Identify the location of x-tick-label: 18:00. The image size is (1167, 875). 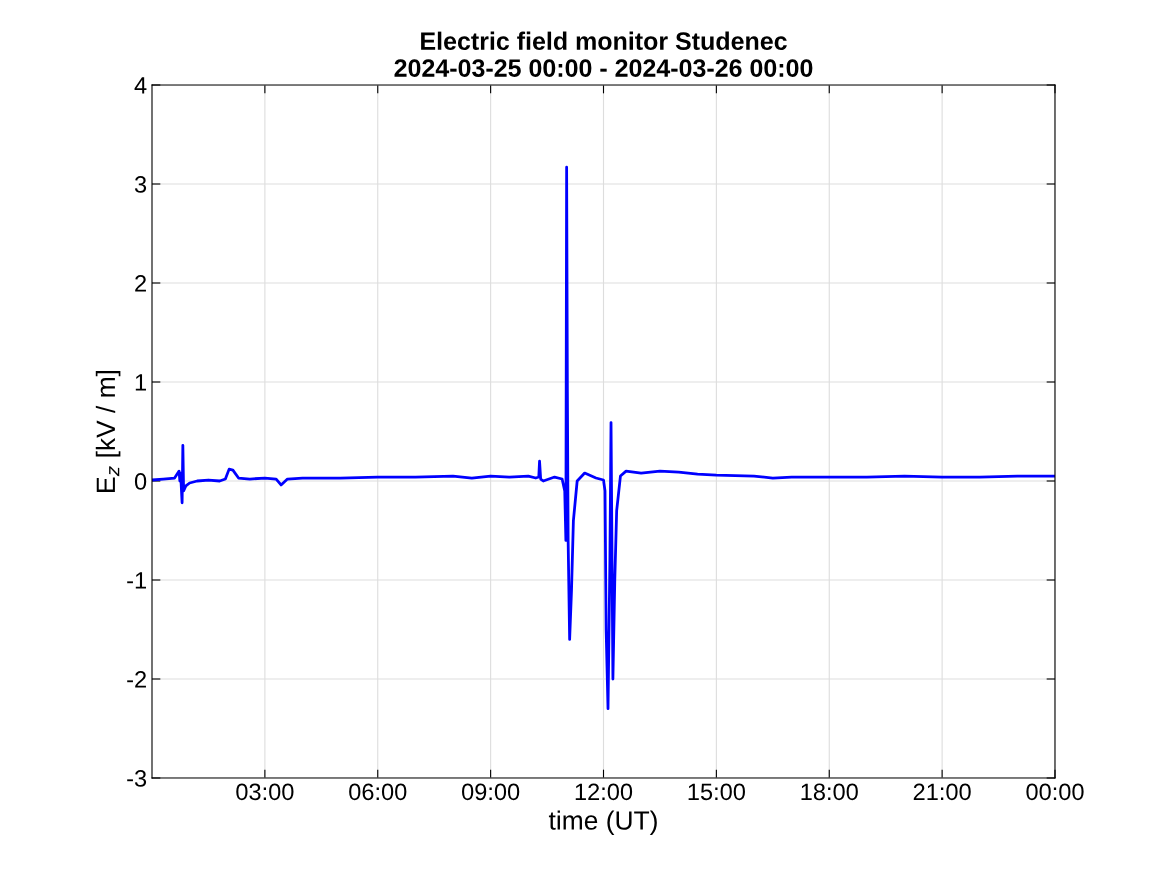
(829, 792).